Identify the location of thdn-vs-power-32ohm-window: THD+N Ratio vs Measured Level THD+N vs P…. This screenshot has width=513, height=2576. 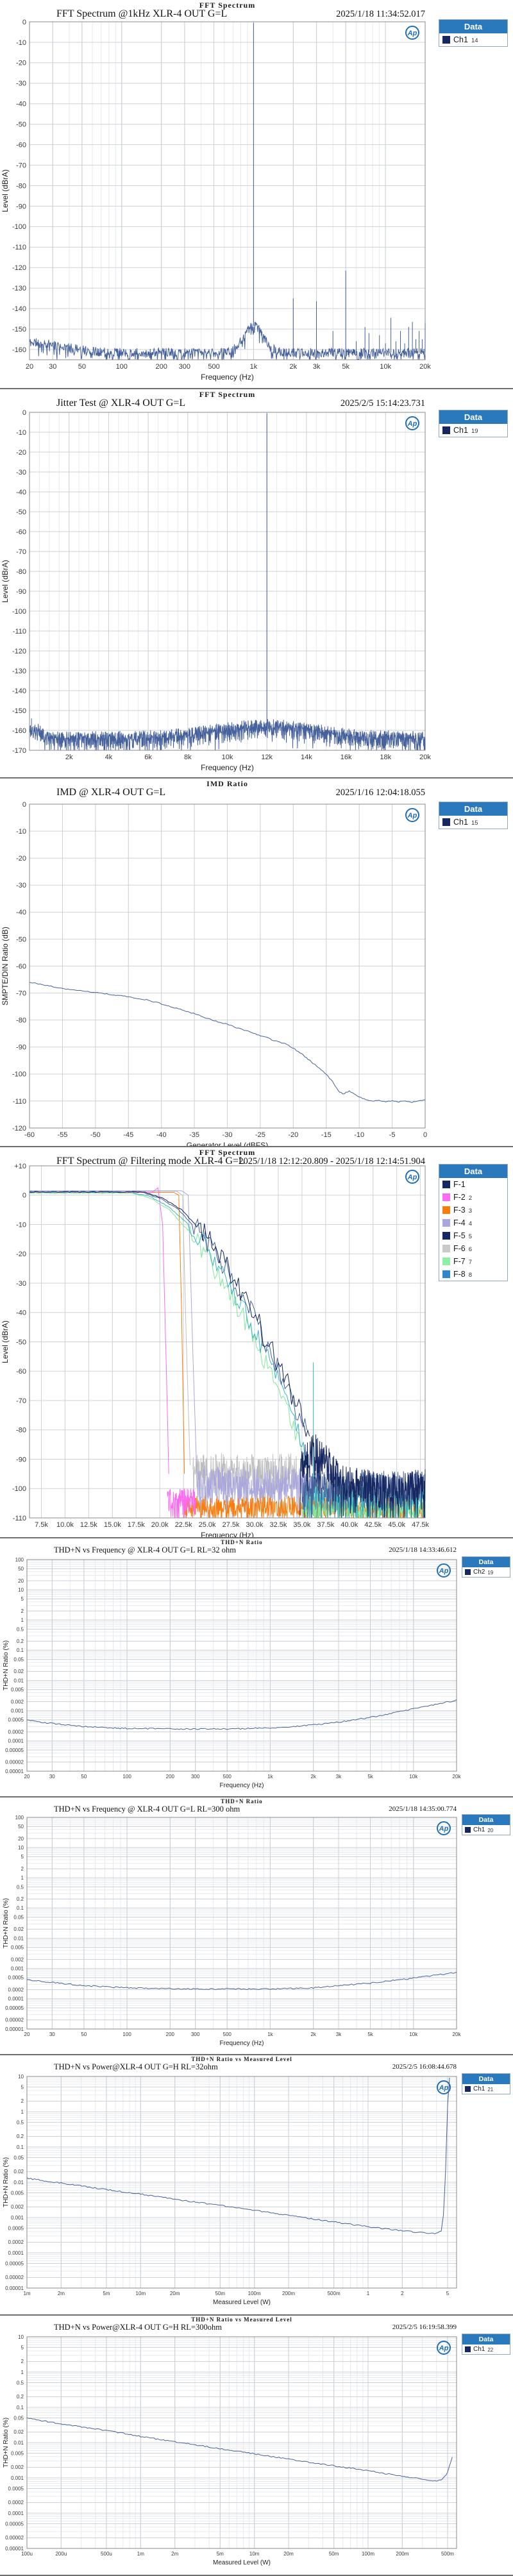
(256, 2185).